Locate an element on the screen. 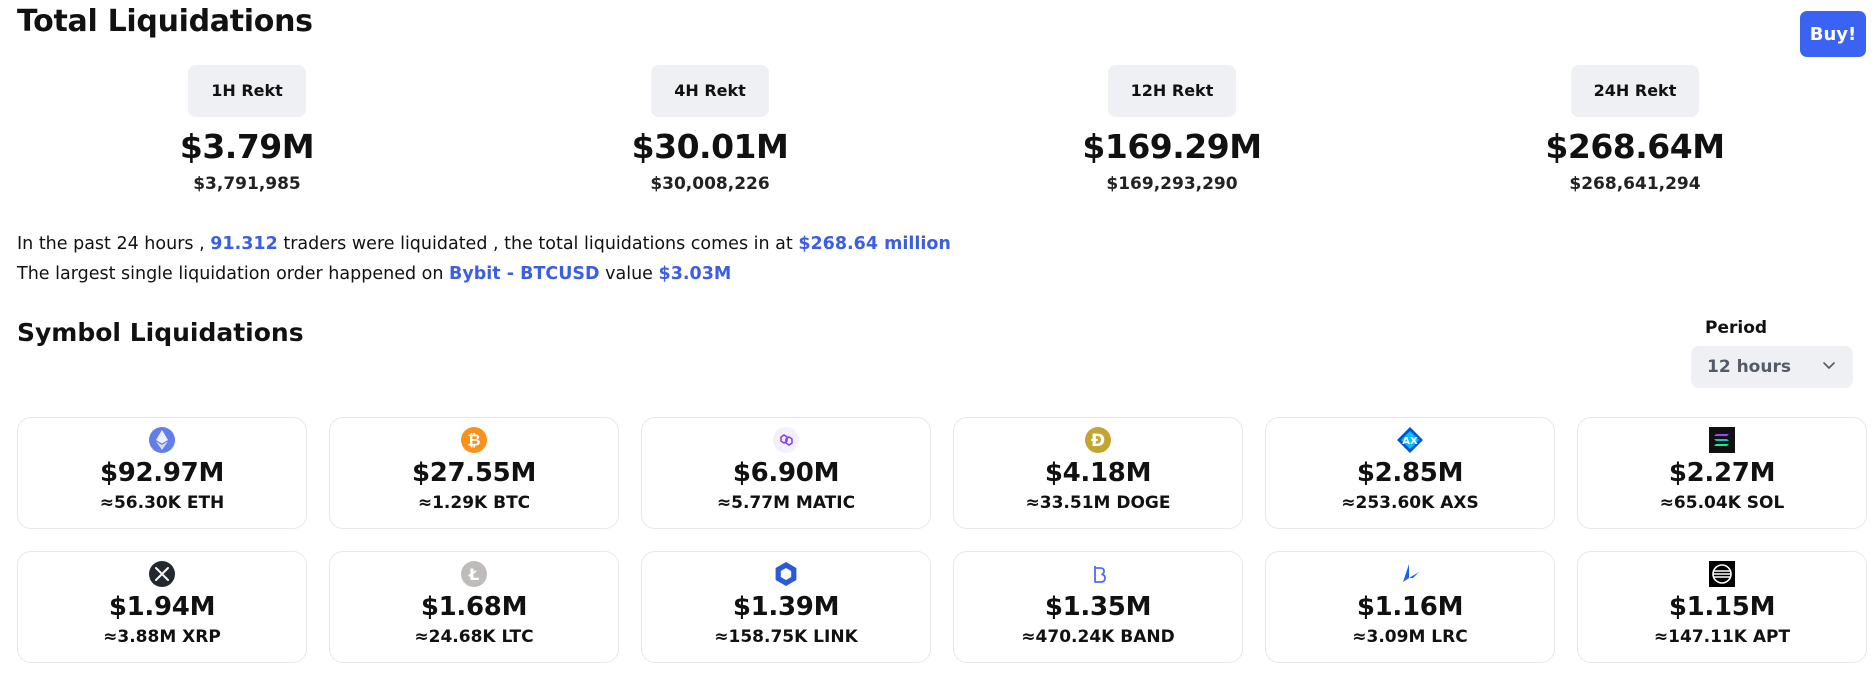  liquidation-value: $1.35M is located at coordinates (1098, 607).